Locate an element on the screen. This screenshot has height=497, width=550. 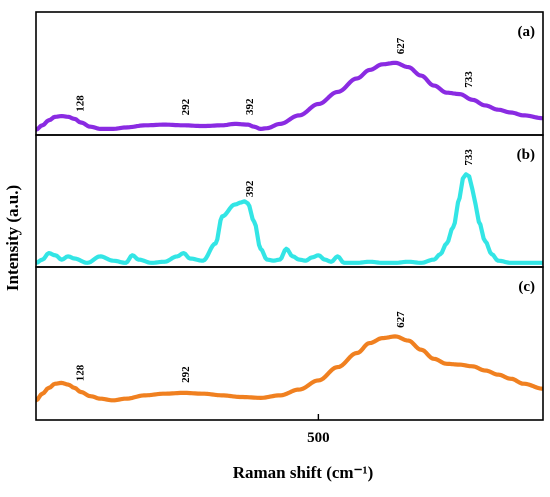
panel-label: (c) is located at coordinates (526, 287).